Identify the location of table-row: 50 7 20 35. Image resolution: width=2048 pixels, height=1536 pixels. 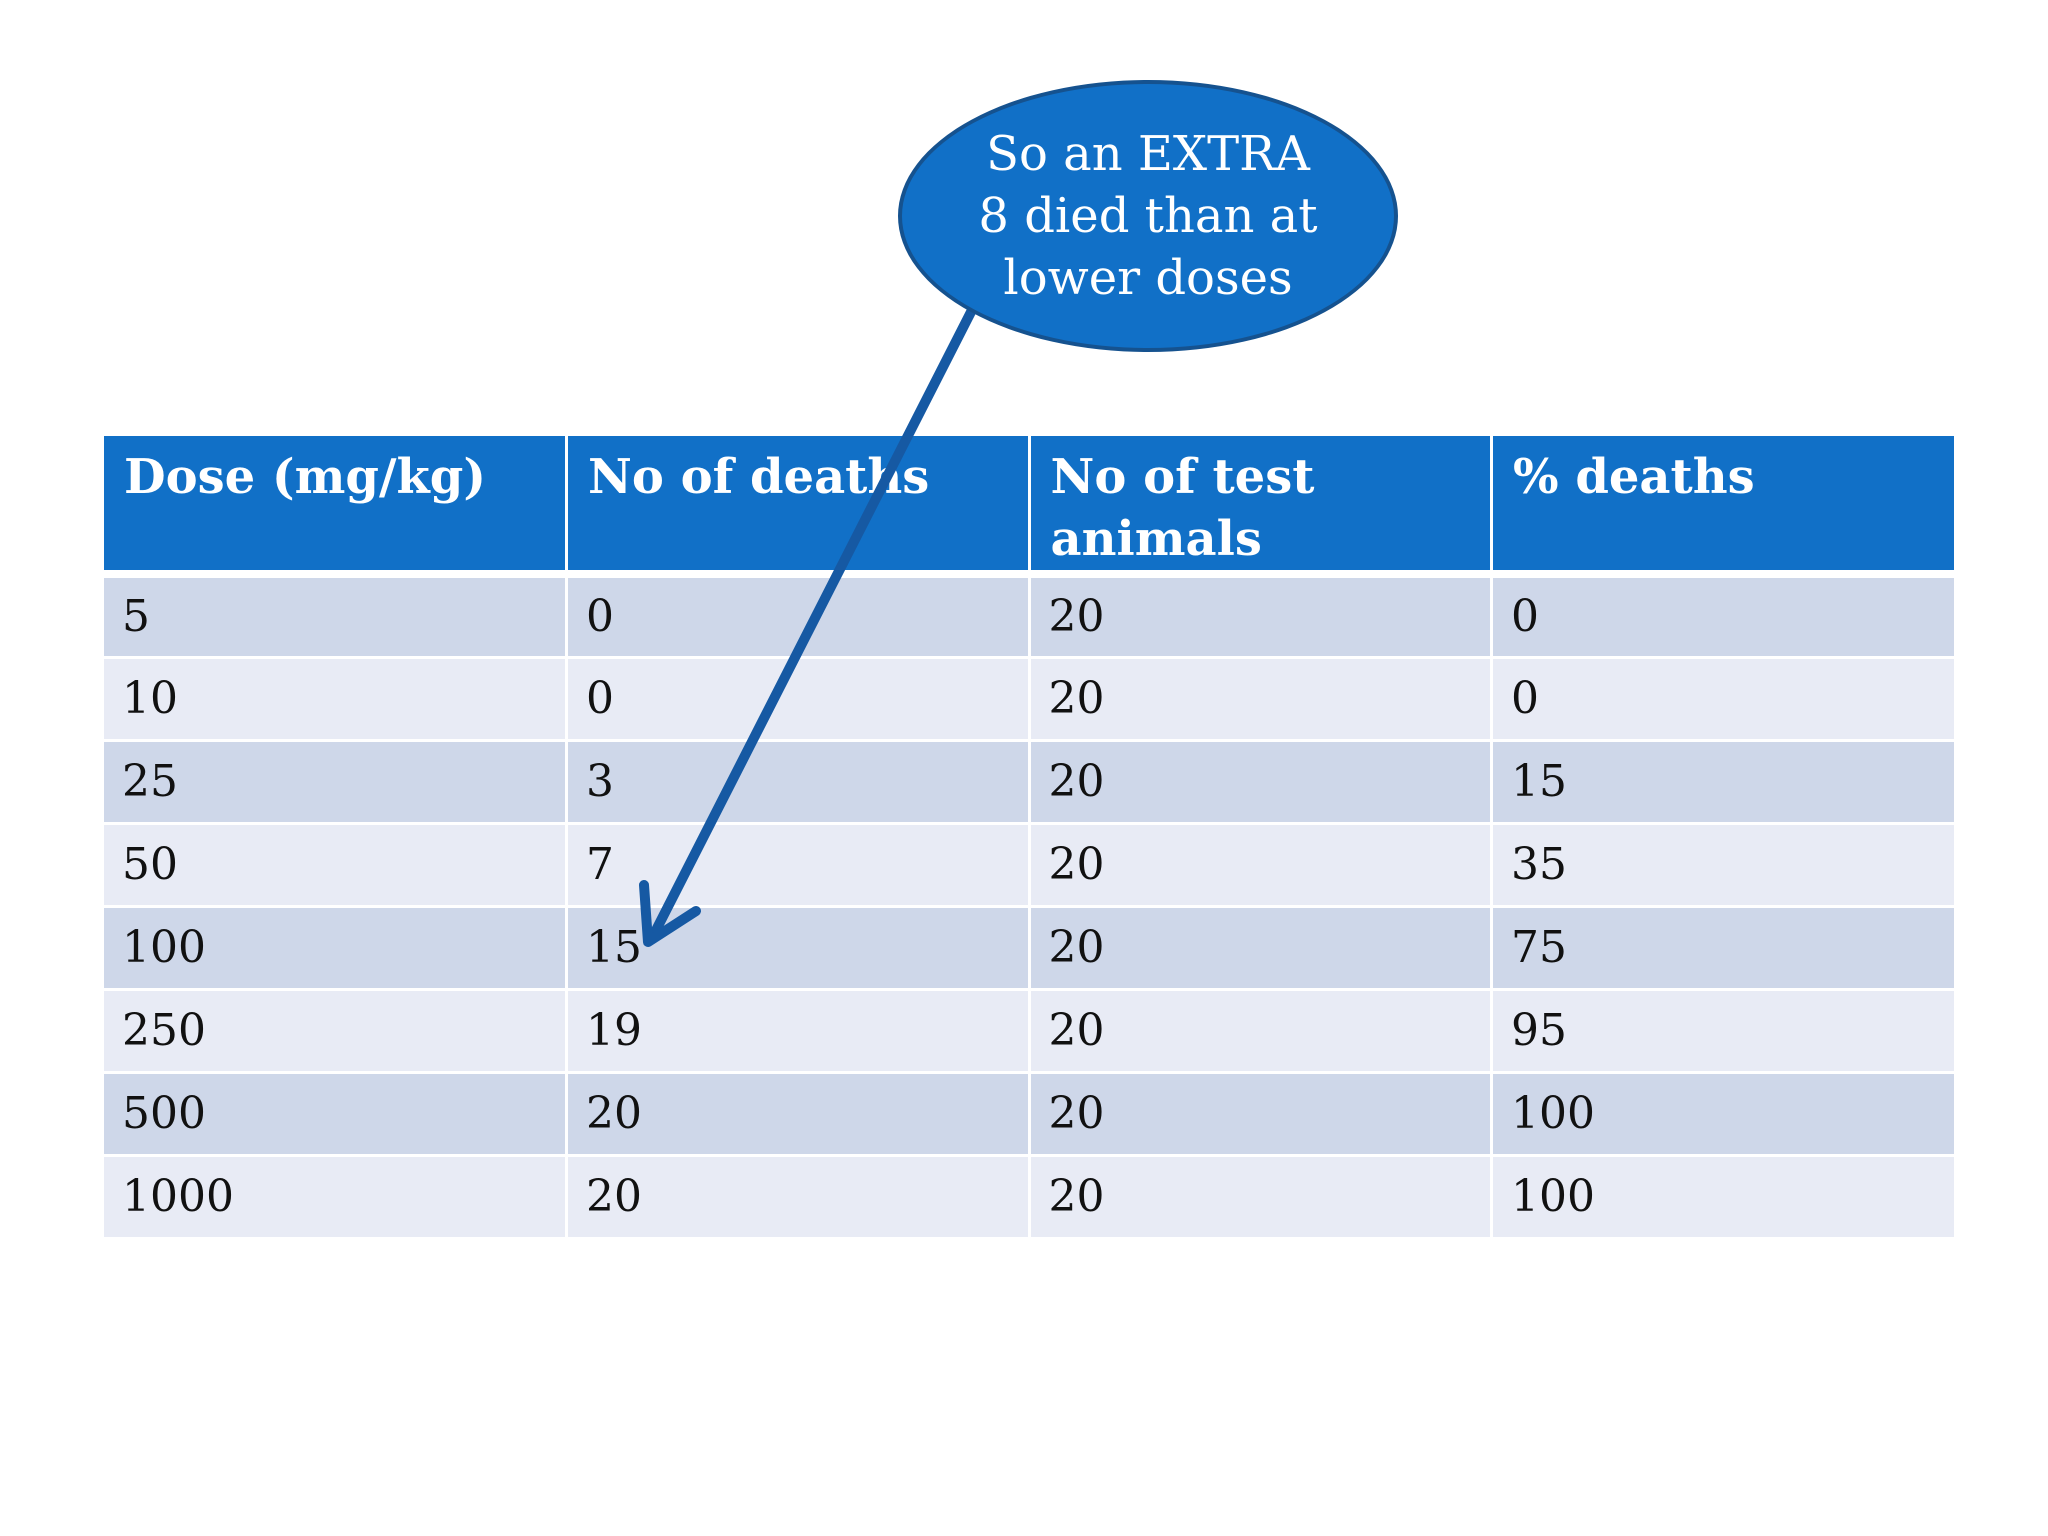
(1029, 865).